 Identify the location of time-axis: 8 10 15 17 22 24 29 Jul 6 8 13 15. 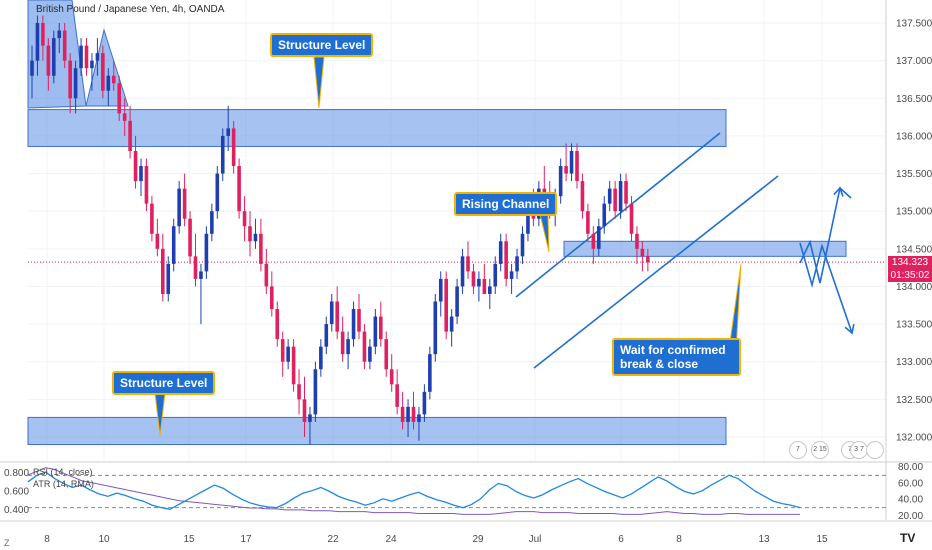
(466, 532).